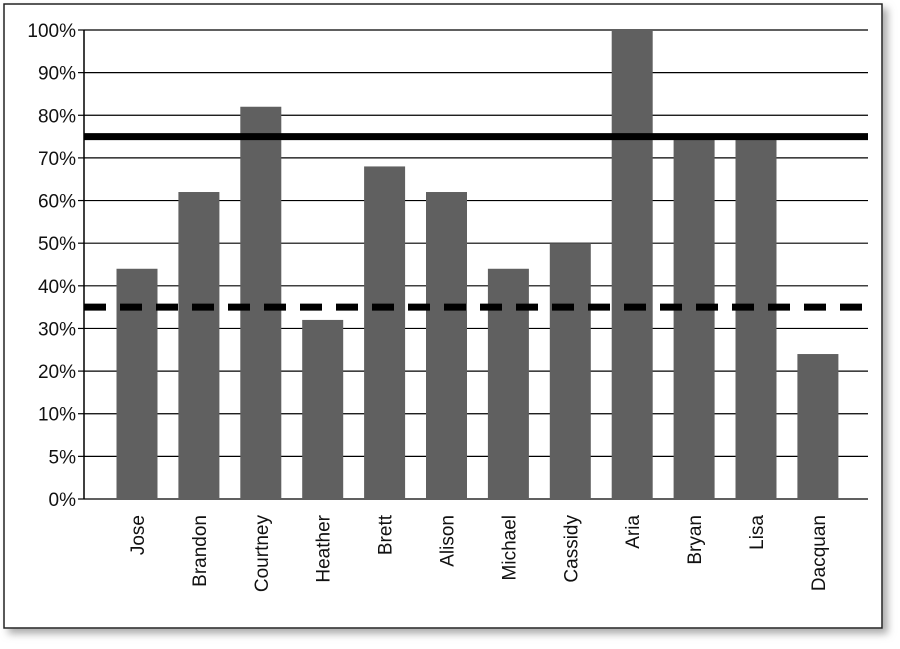 The image size is (900, 649). I want to click on y-tick-label: 90%, so click(57, 74).